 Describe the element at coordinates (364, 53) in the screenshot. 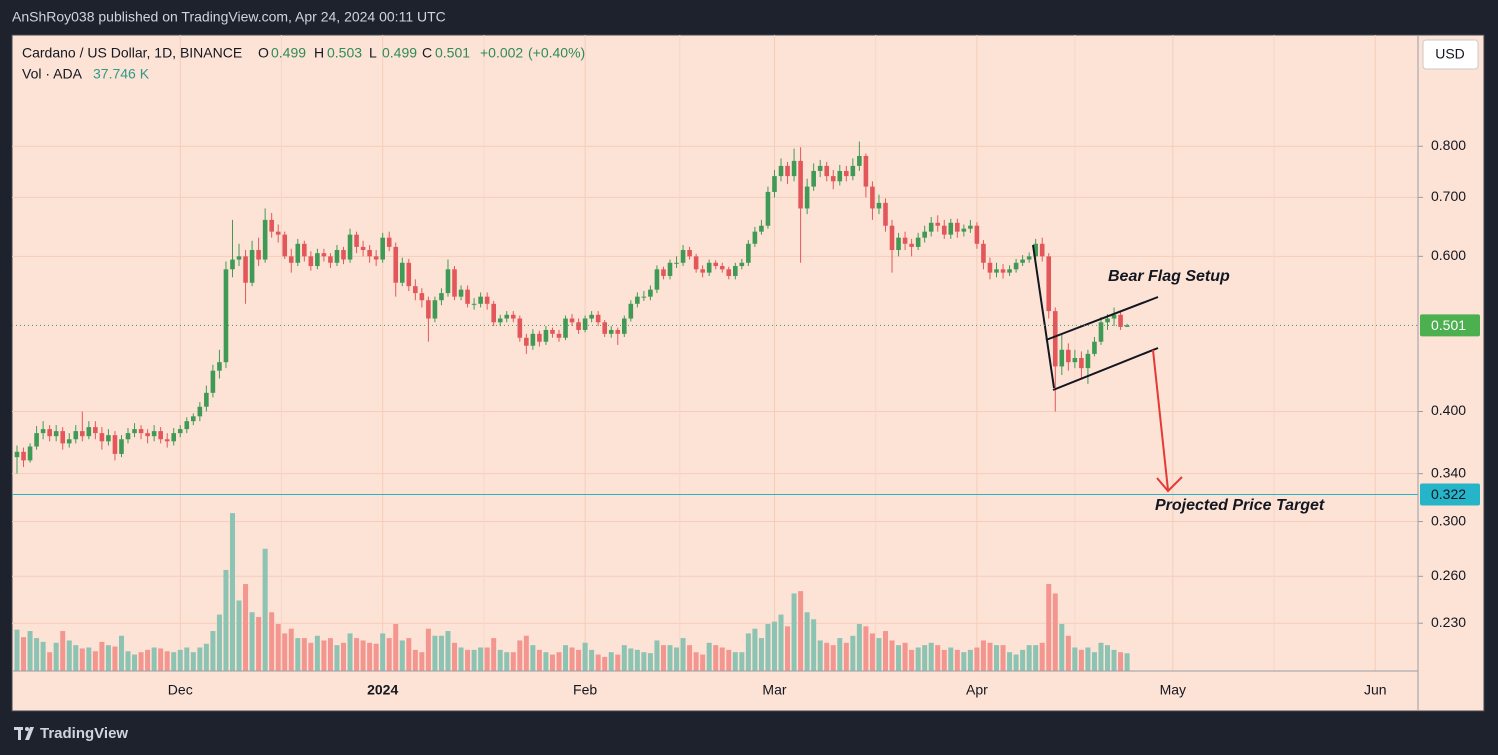

I see `ohlc-legend: O 0.499 H 0.503 L 0.499 C 0.501` at that location.